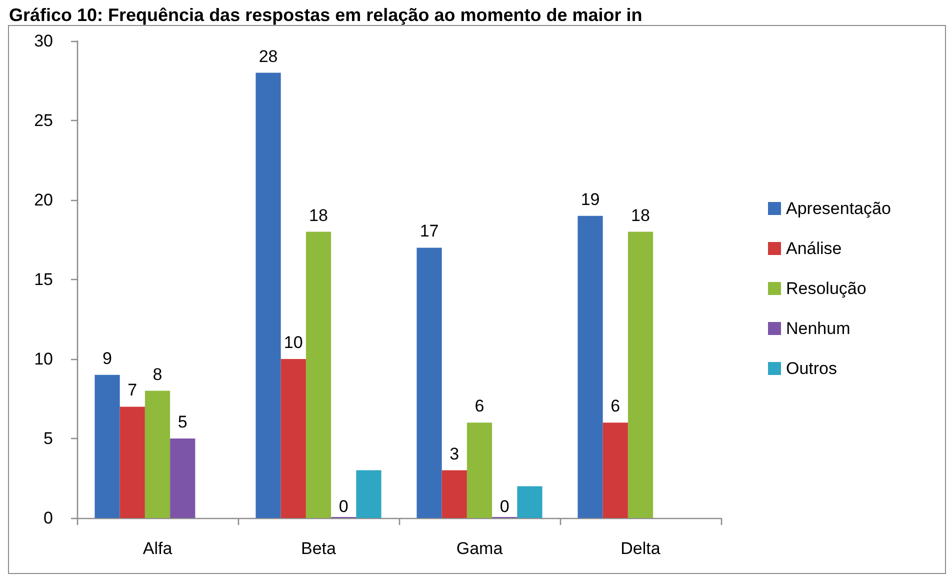  Describe the element at coordinates (43, 200) in the screenshot. I see `y-tick-label: 20` at that location.